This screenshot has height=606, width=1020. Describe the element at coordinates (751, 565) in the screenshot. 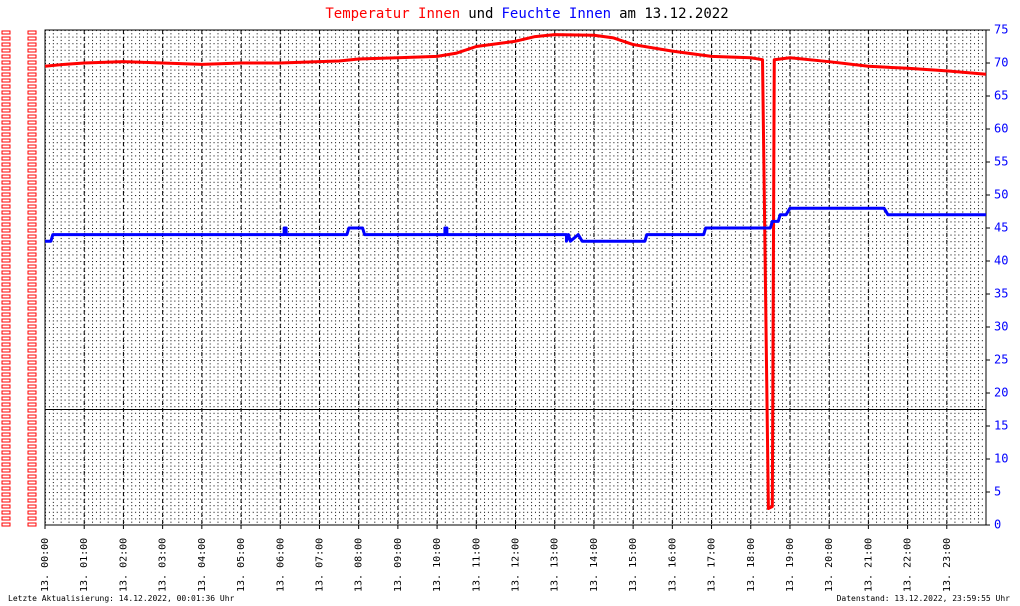

I see `x-tick-label: 13. 18:00` at that location.